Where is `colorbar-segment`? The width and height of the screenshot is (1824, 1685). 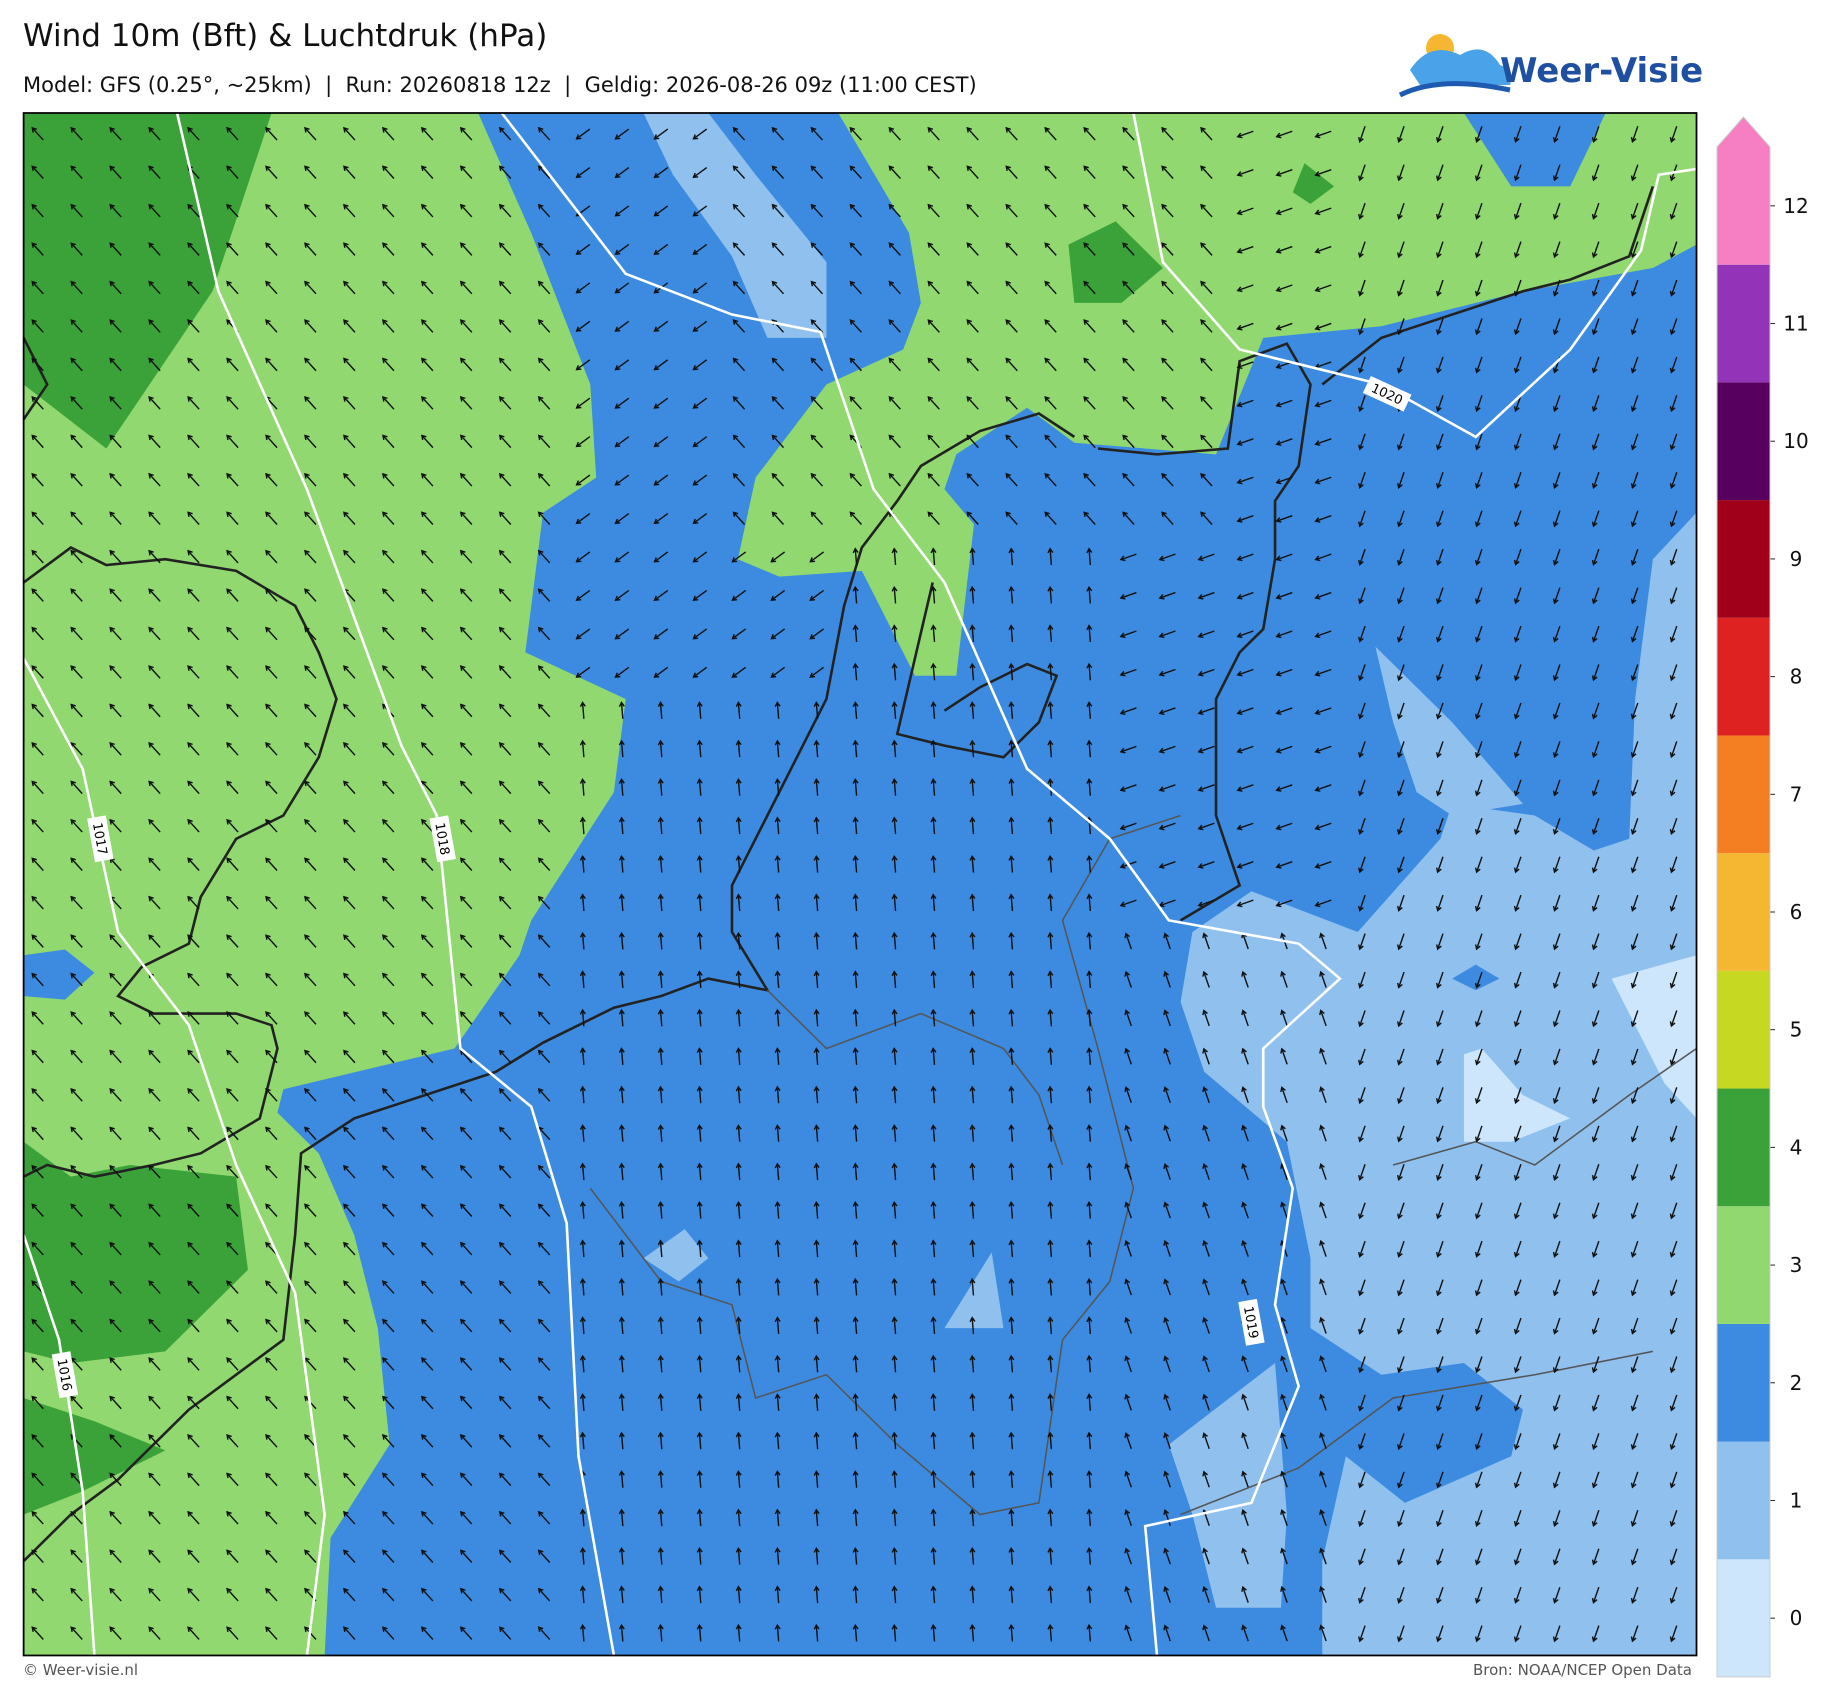
colorbar-segment is located at coordinates (1743, 441).